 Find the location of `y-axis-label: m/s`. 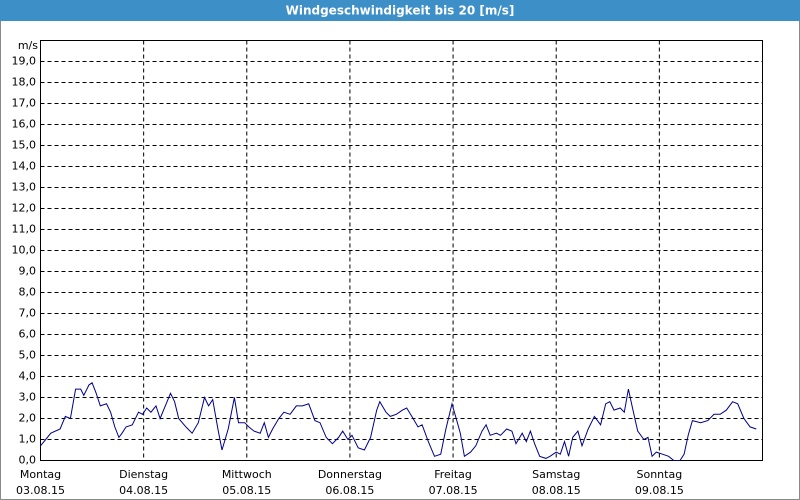

y-axis-label: m/s is located at coordinates (28, 45).